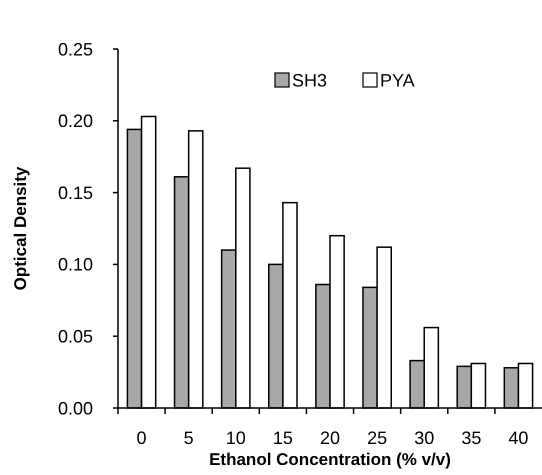 This screenshot has width=542, height=475. I want to click on y-tick-label: 0.20, so click(75, 121).